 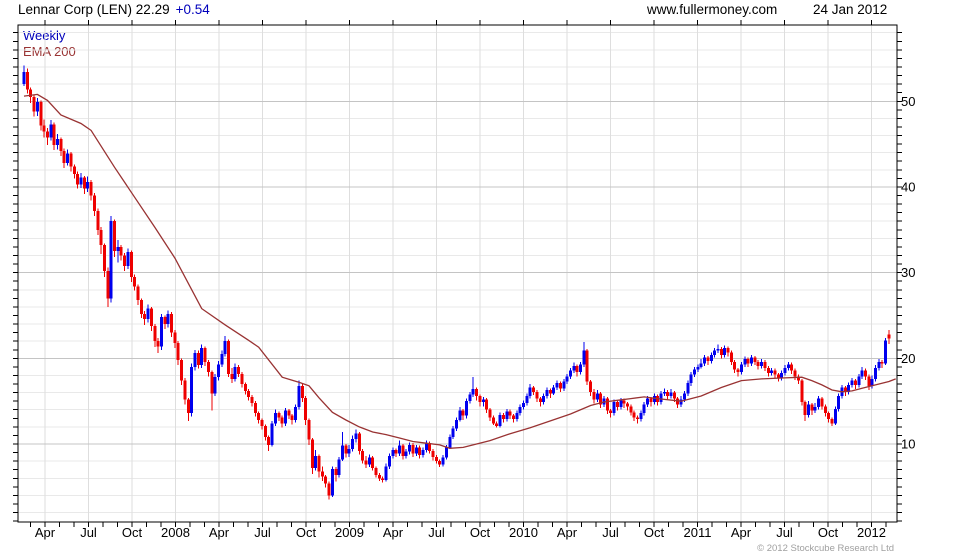 I want to click on price-axis-label: 30, so click(x=908, y=272).